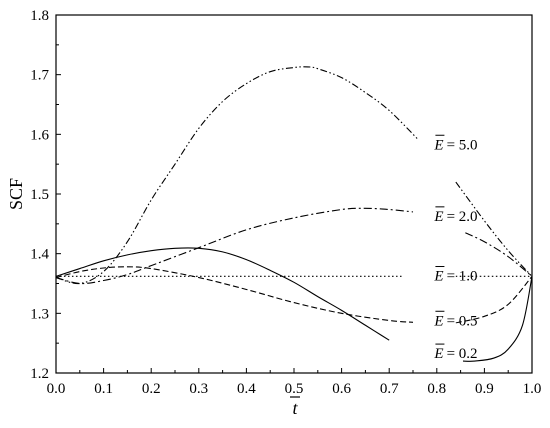 This screenshot has width=550, height=428. I want to click on series-label-value: = 2.0, so click(462, 217).